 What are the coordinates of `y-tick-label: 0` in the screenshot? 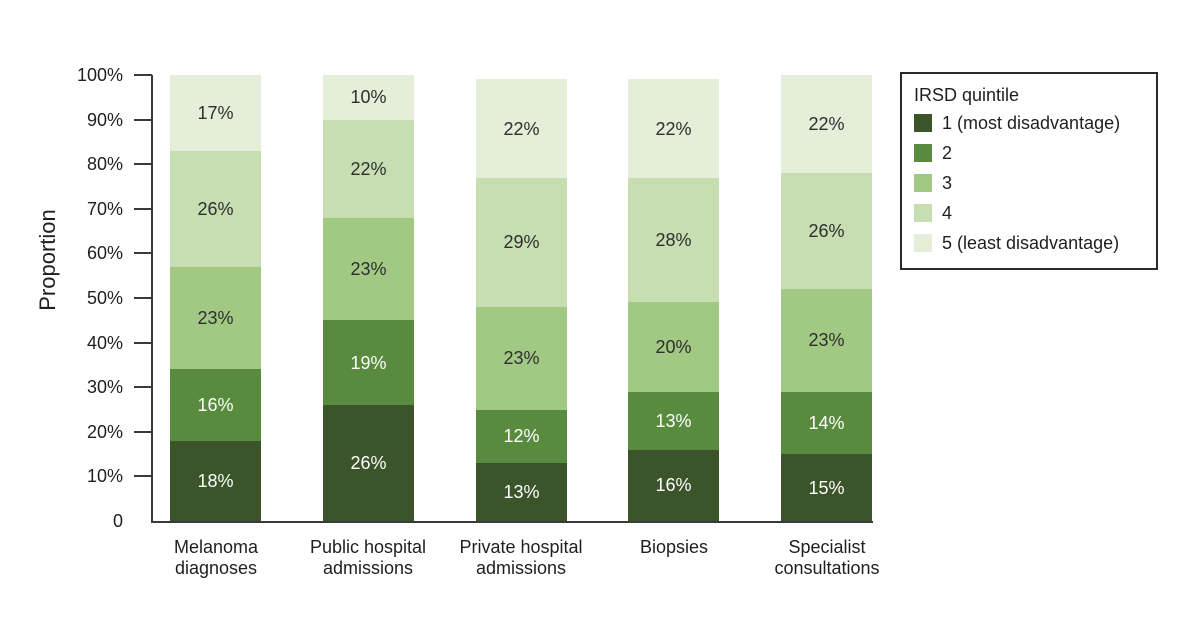 It's located at (117, 521).